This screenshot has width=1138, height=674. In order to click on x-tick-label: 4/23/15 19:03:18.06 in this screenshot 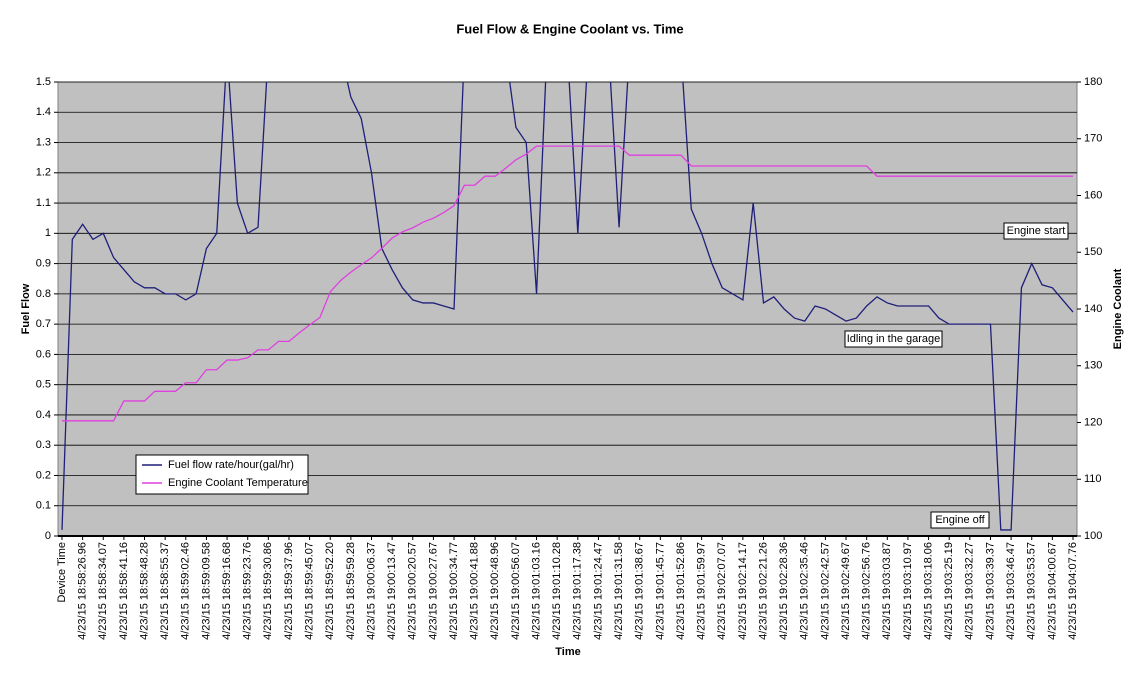, I will do `click(928, 591)`.